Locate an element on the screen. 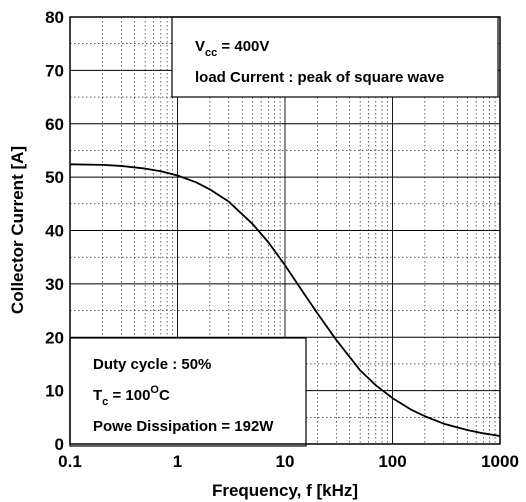 Image resolution: width=526 pixels, height=502 pixels. y-tick-label: 30 is located at coordinates (54, 284).